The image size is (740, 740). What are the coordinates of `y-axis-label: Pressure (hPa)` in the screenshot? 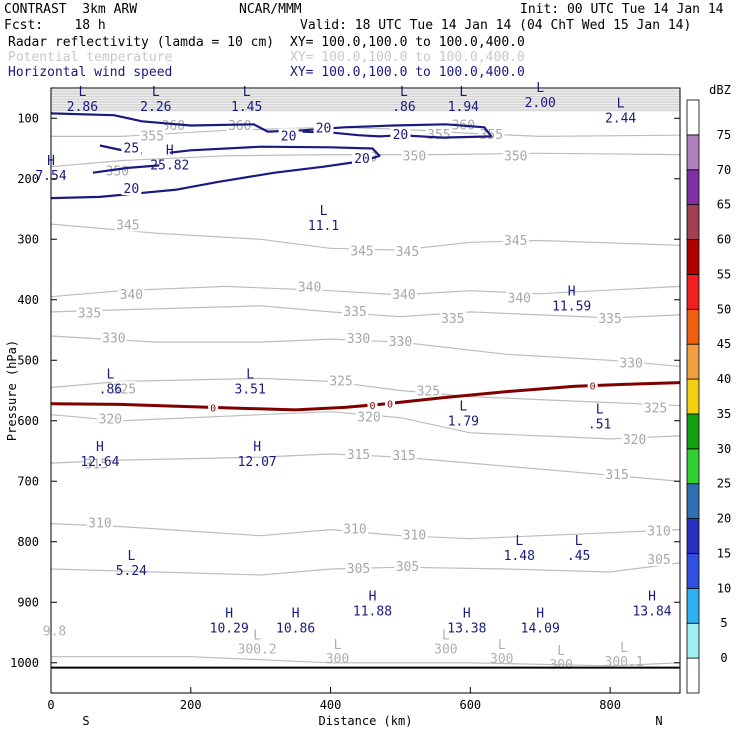 It's located at (12, 390).